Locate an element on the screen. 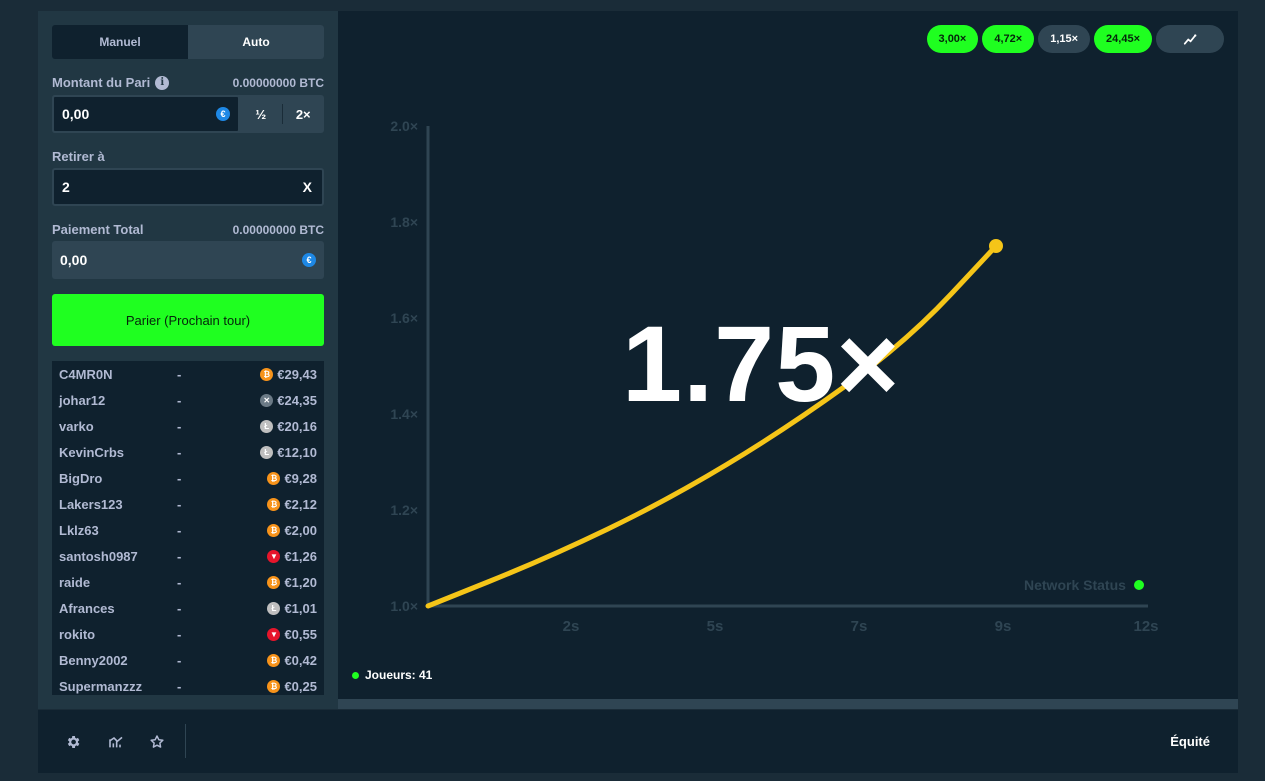 This screenshot has width=1265, height=781. cashout-input: 2 X is located at coordinates (188, 187).